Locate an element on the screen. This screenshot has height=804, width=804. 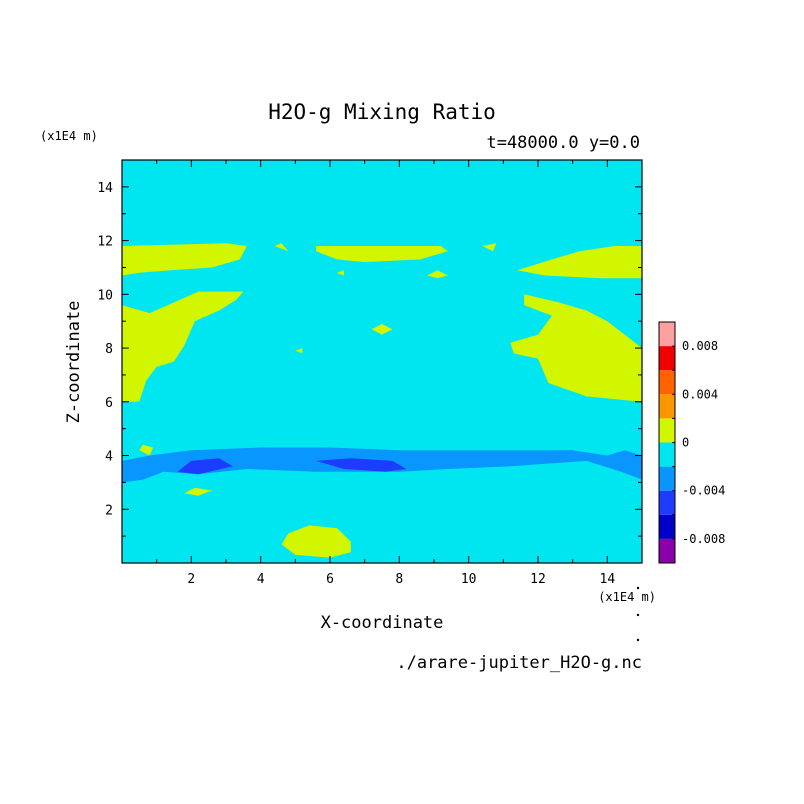
colorbar: 0.008 0.004 0 -0.004 -0.008 is located at coordinates (691, 442).